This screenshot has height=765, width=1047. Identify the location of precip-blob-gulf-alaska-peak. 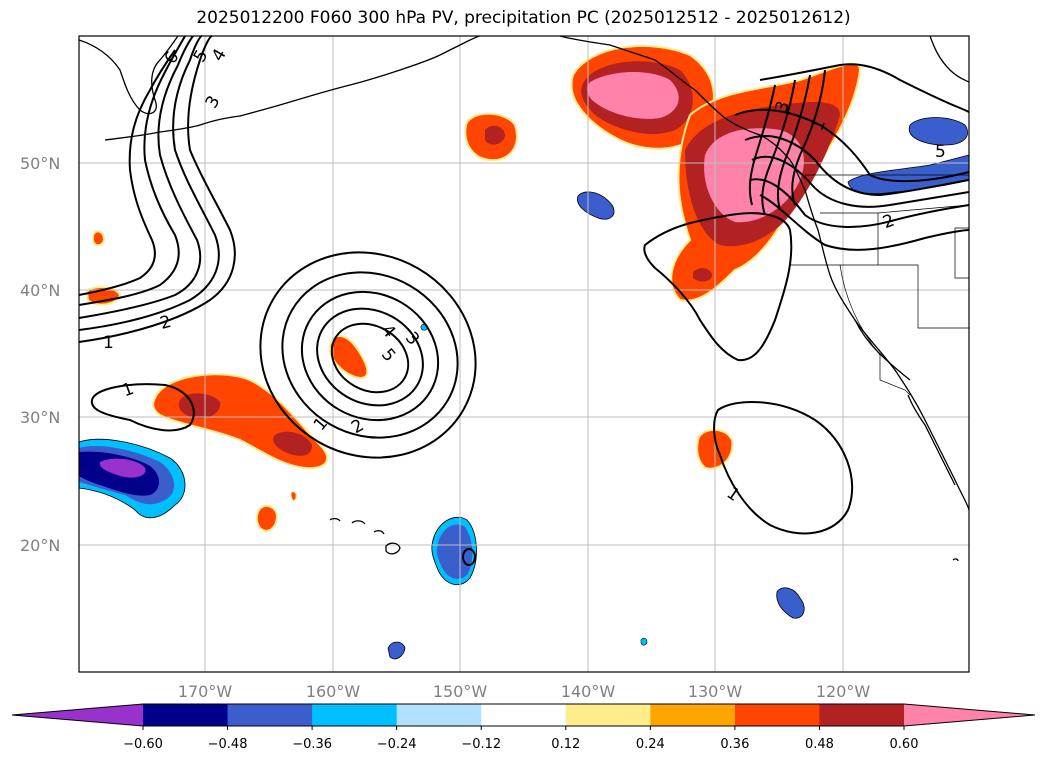
(633, 95).